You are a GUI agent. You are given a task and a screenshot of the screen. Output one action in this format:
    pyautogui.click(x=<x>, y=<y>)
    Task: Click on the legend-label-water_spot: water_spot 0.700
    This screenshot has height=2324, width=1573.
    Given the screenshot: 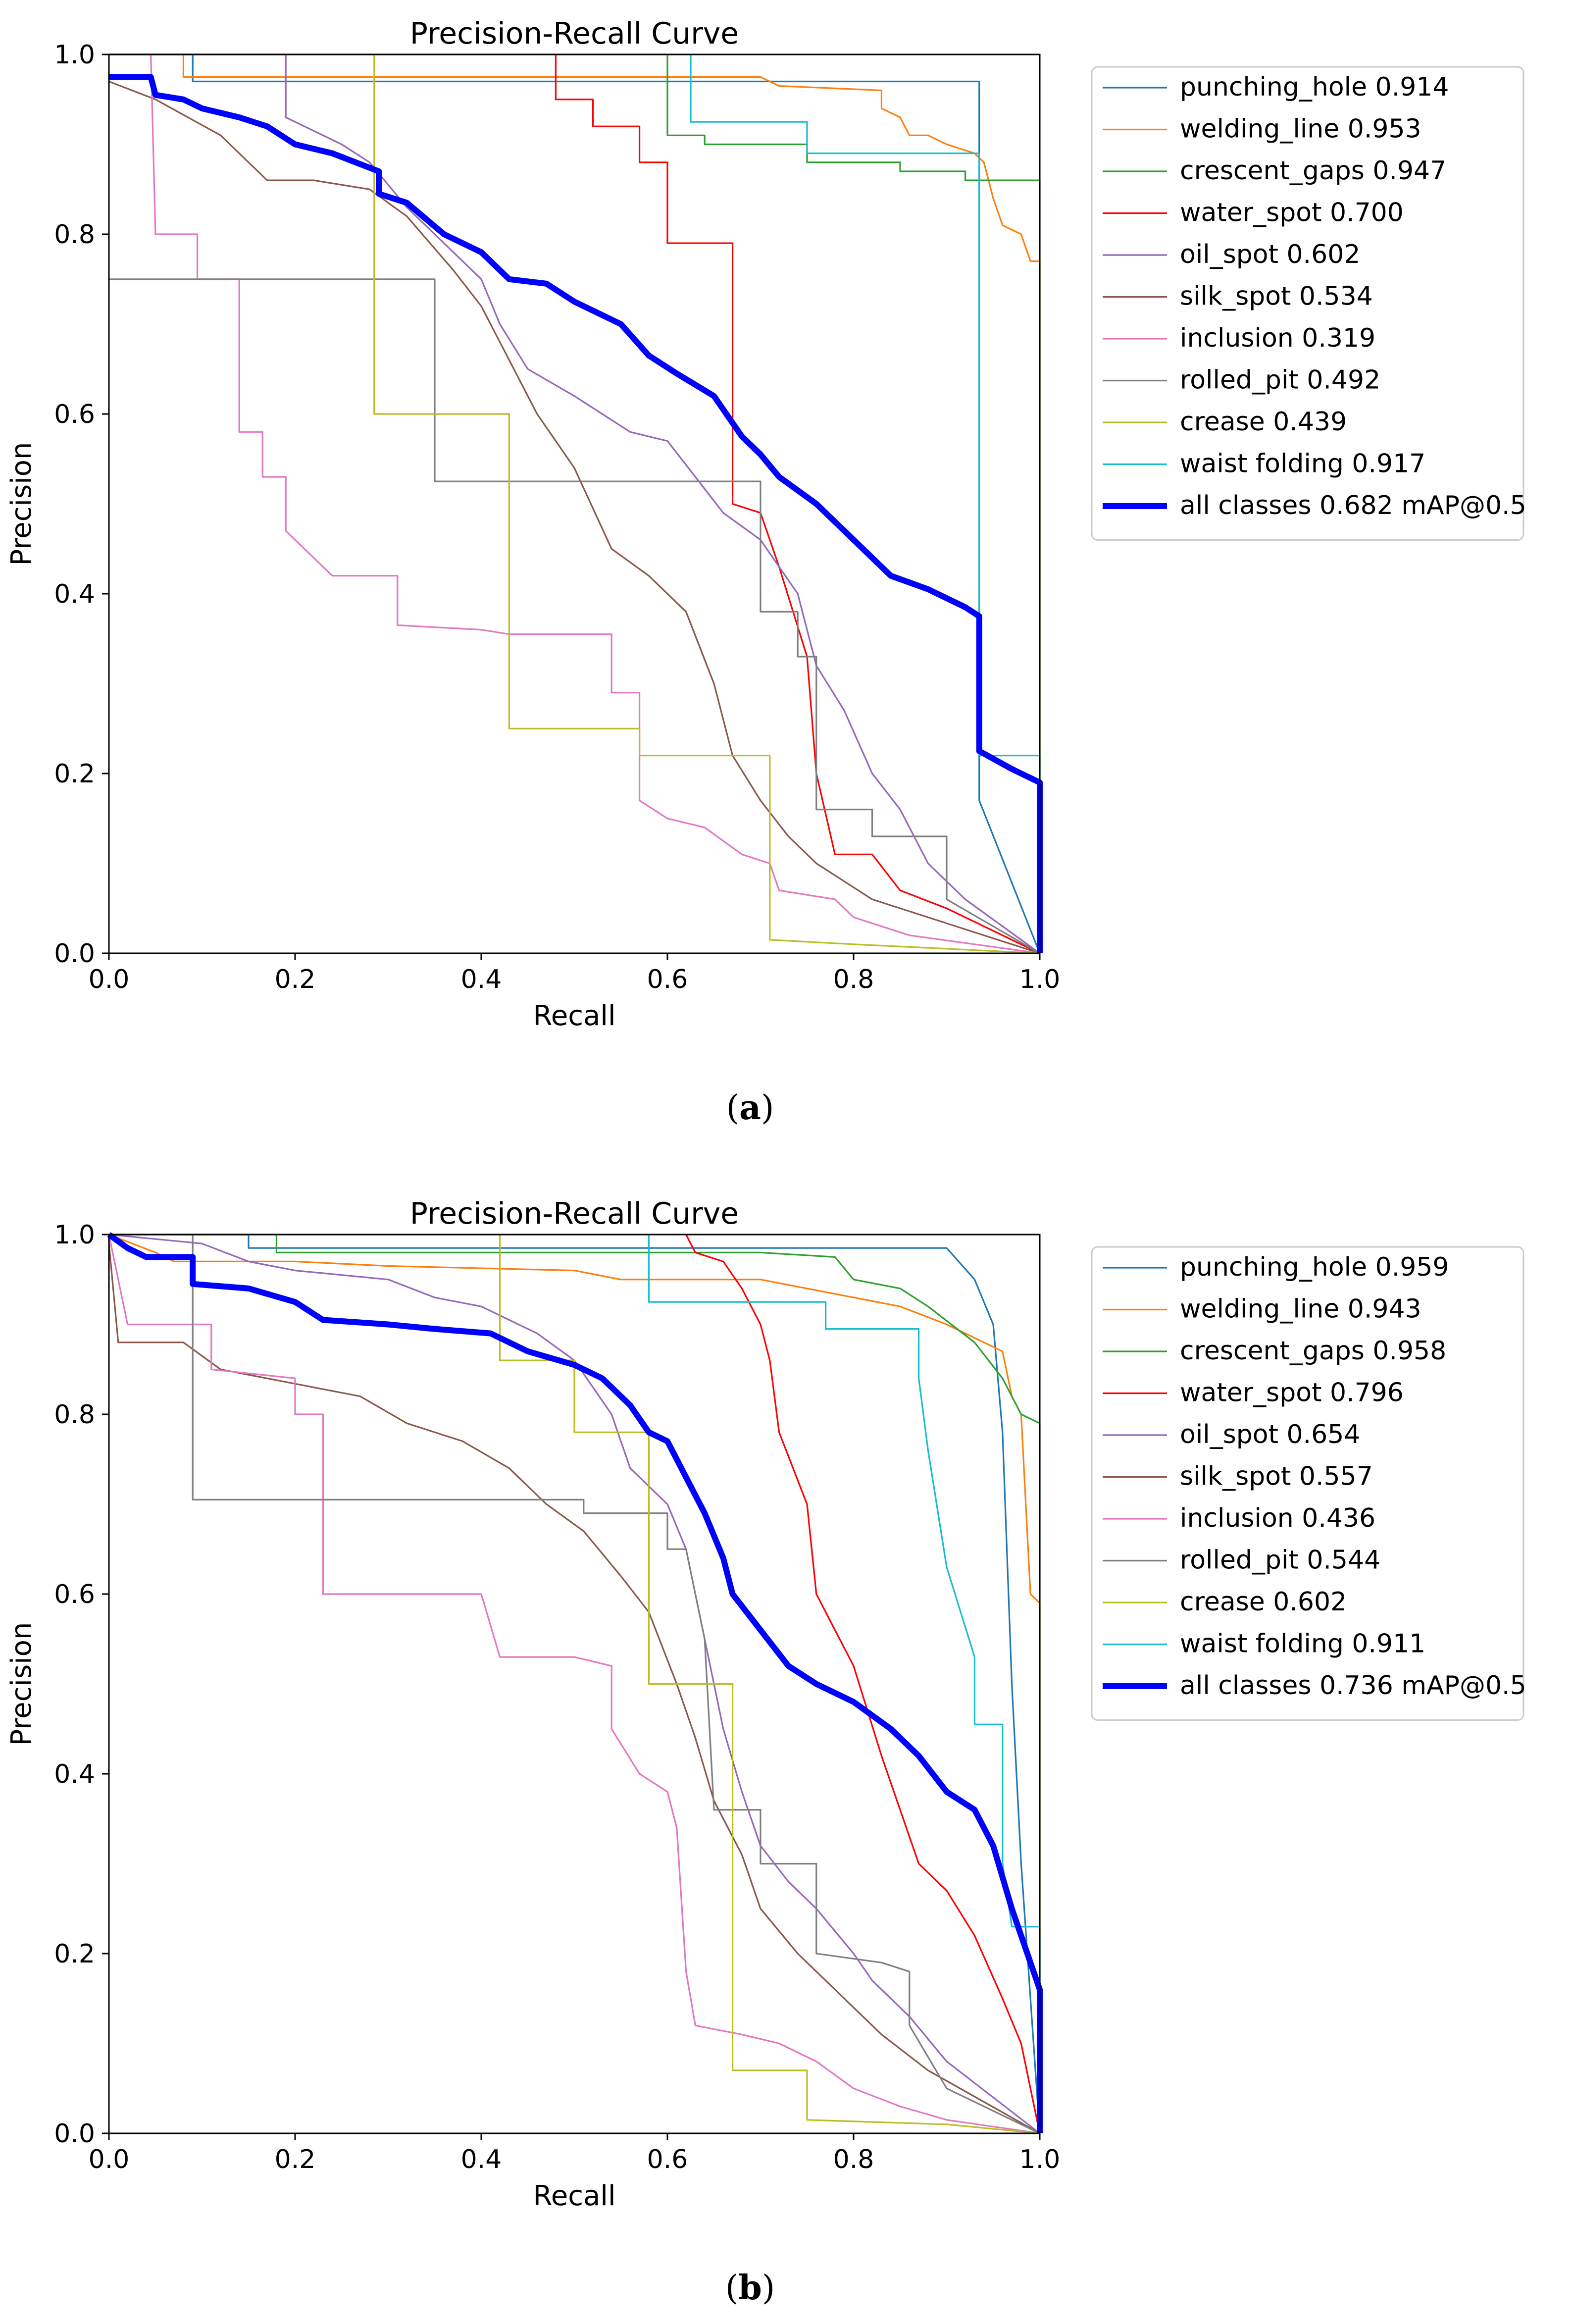 What is the action you would take?
    pyautogui.click(x=1292, y=213)
    